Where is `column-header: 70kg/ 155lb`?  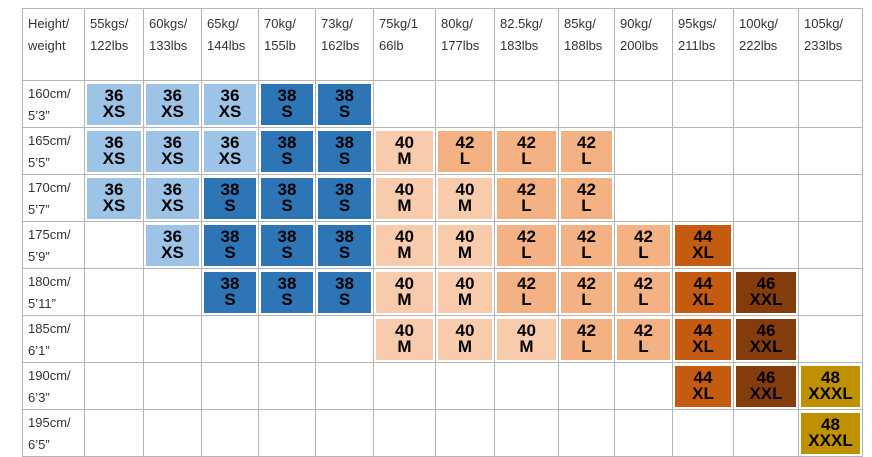
column-header: 70kg/ 155lb is located at coordinates (287, 44).